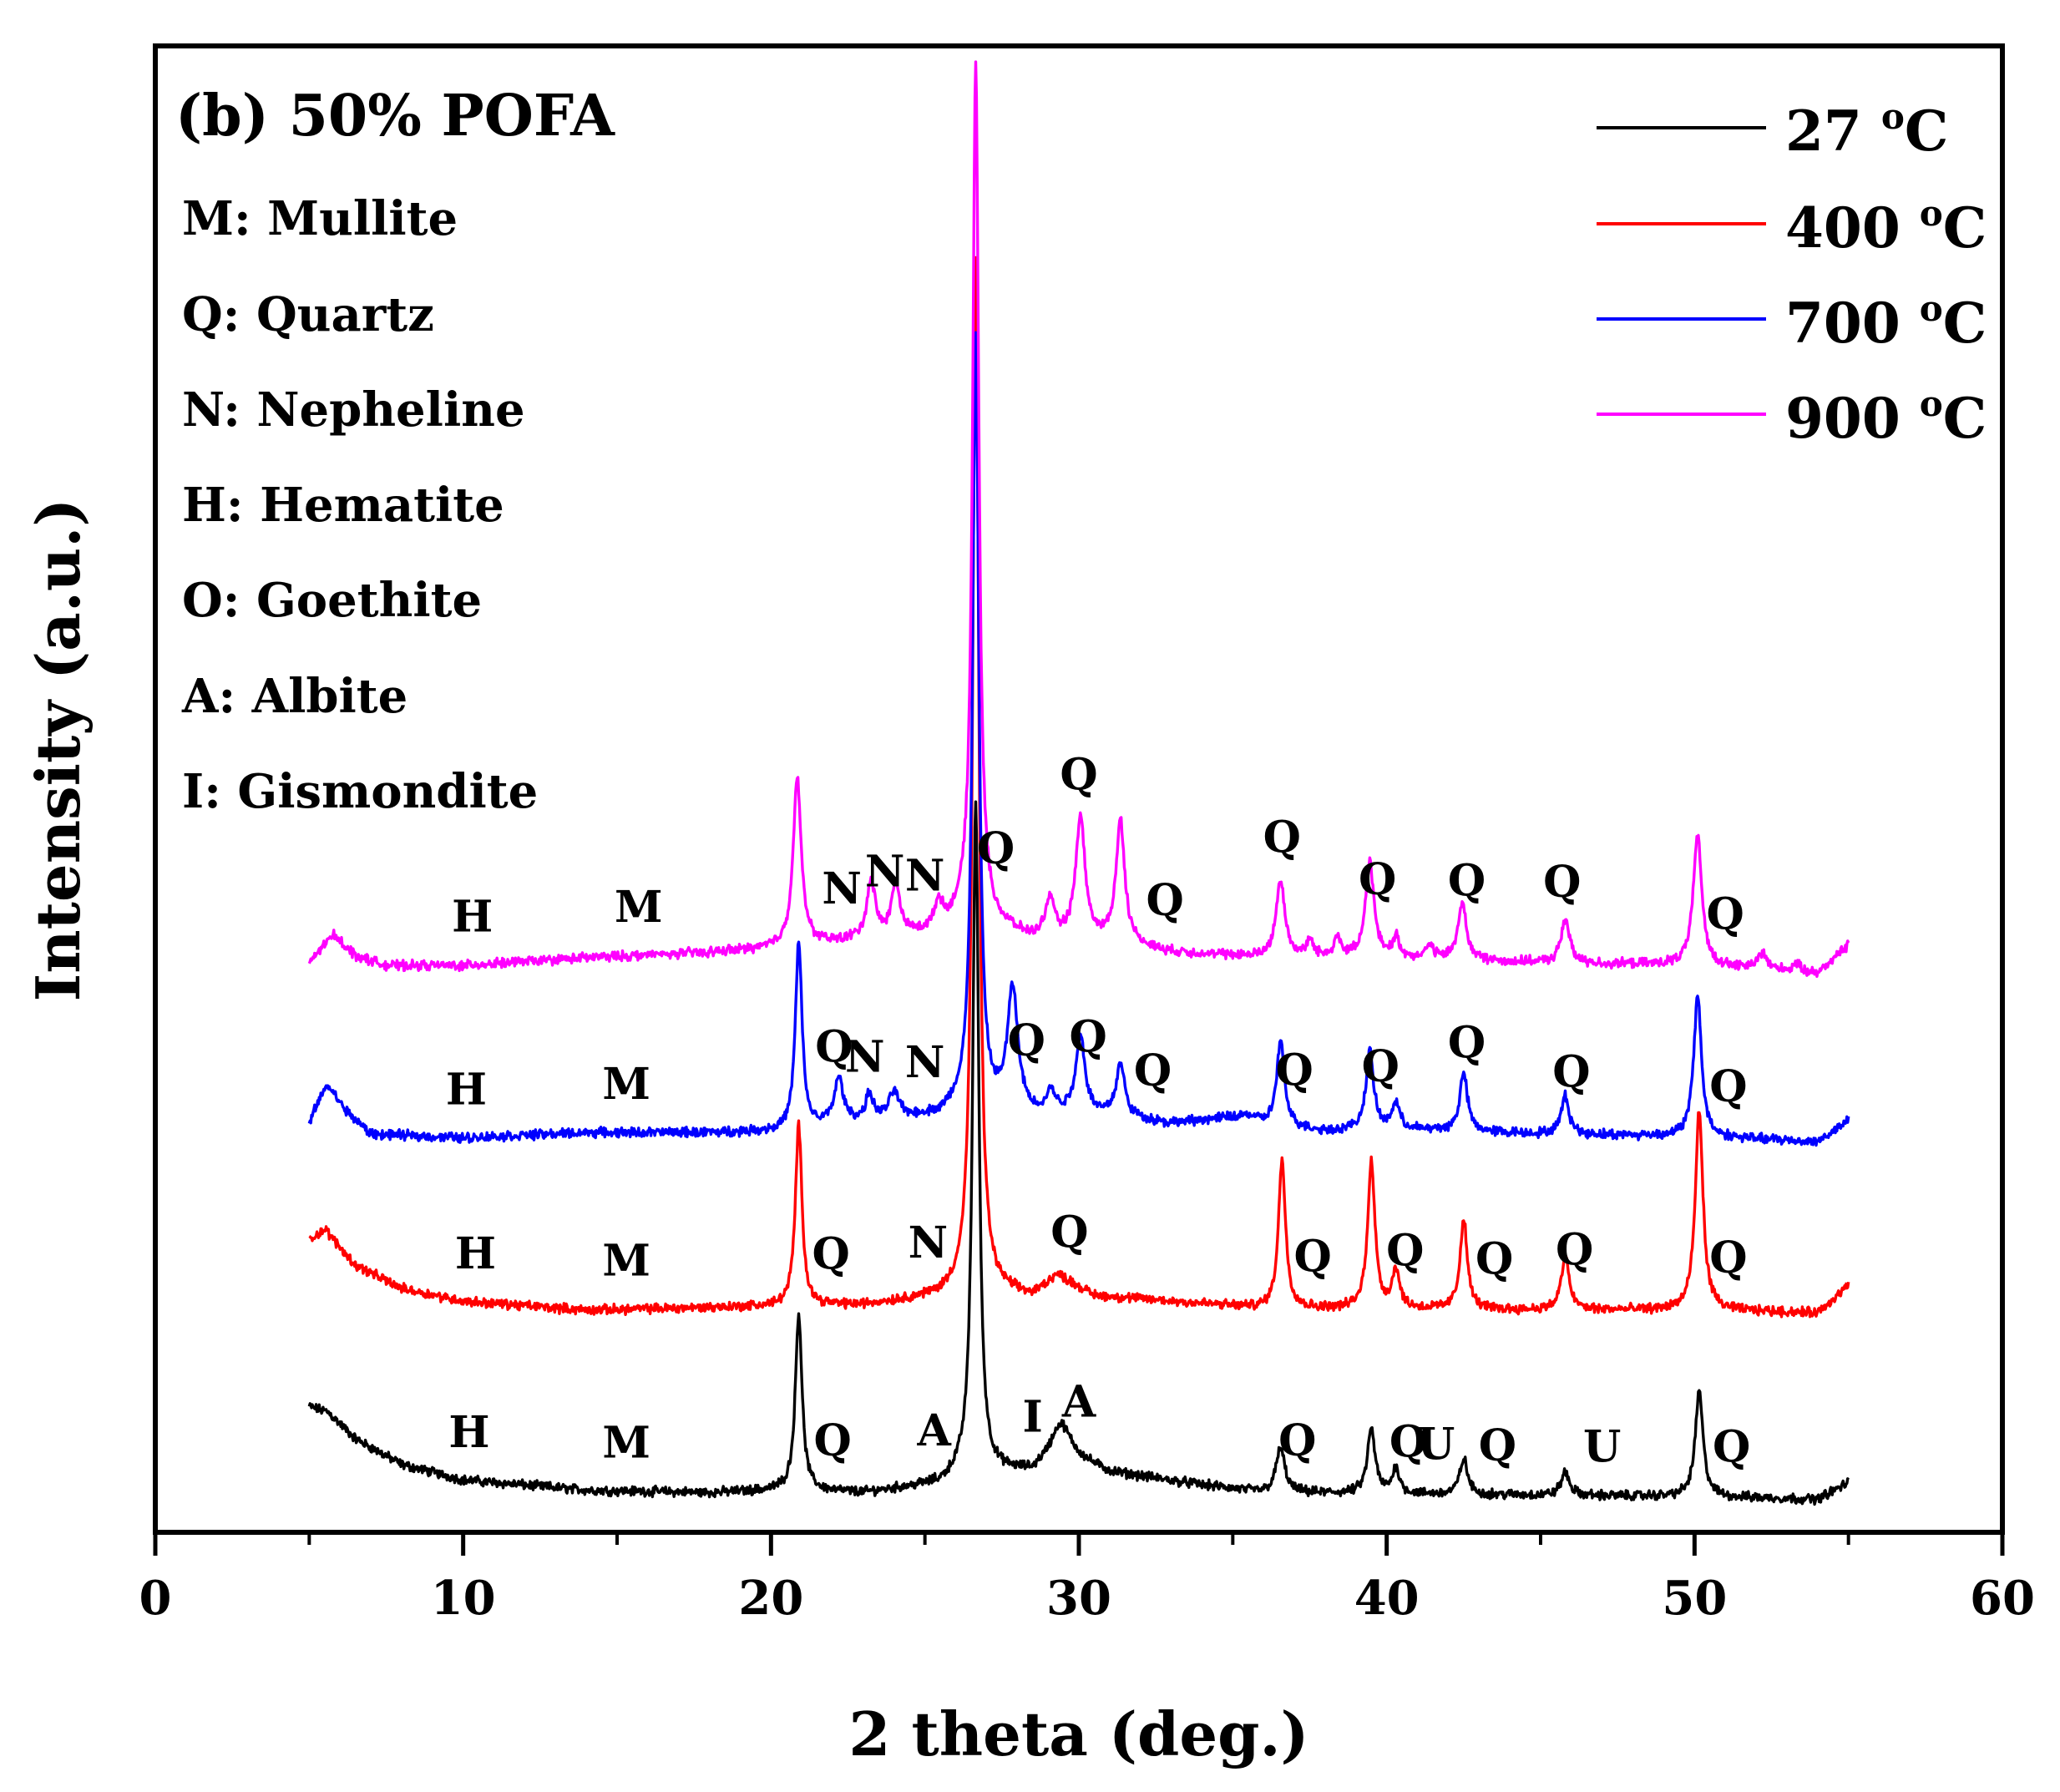 The image size is (2060, 1792). What do you see at coordinates (1792, 273) in the screenshot?
I see `legend: 27 oC 400 oC 700 oC 900 oC` at bounding box center [1792, 273].